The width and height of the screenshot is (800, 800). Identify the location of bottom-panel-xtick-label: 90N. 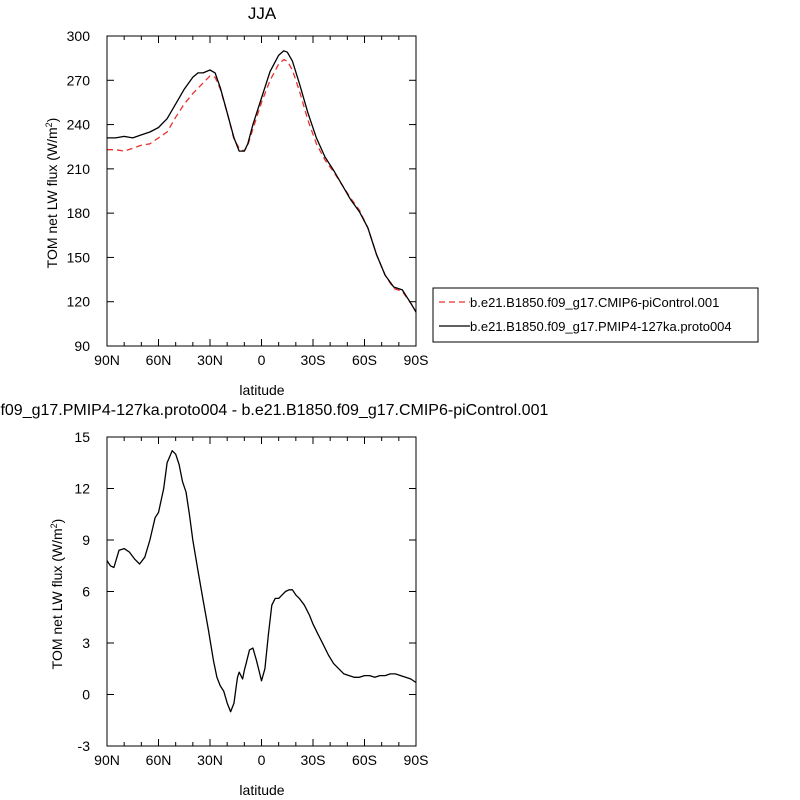
(107, 760).